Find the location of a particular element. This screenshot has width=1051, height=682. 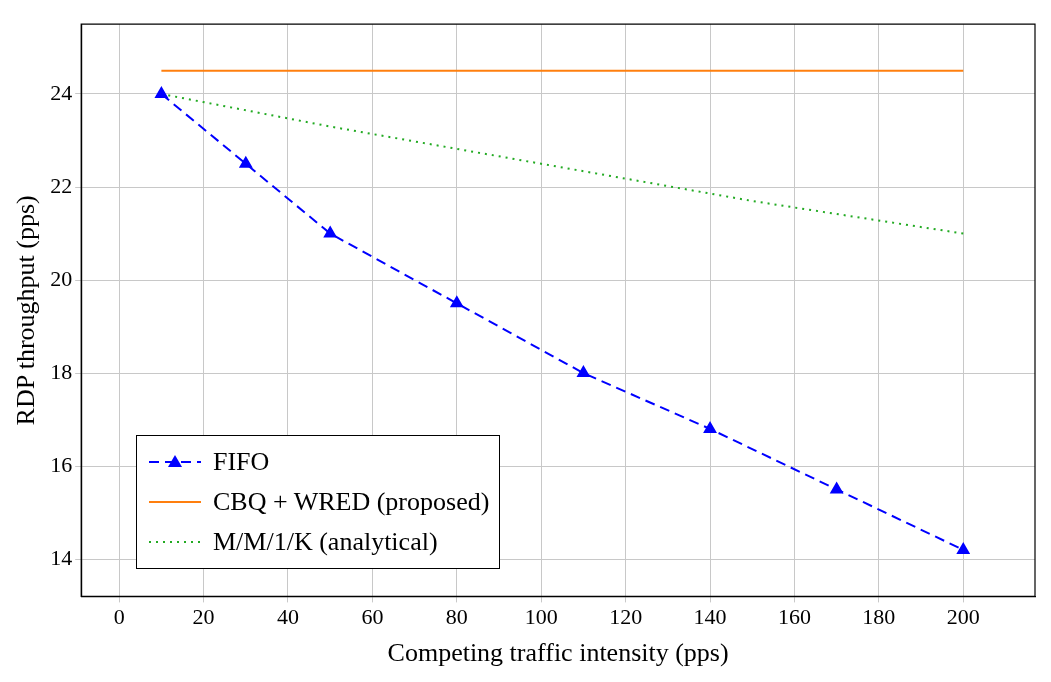

x-tick-label: 0 is located at coordinates (119, 617).